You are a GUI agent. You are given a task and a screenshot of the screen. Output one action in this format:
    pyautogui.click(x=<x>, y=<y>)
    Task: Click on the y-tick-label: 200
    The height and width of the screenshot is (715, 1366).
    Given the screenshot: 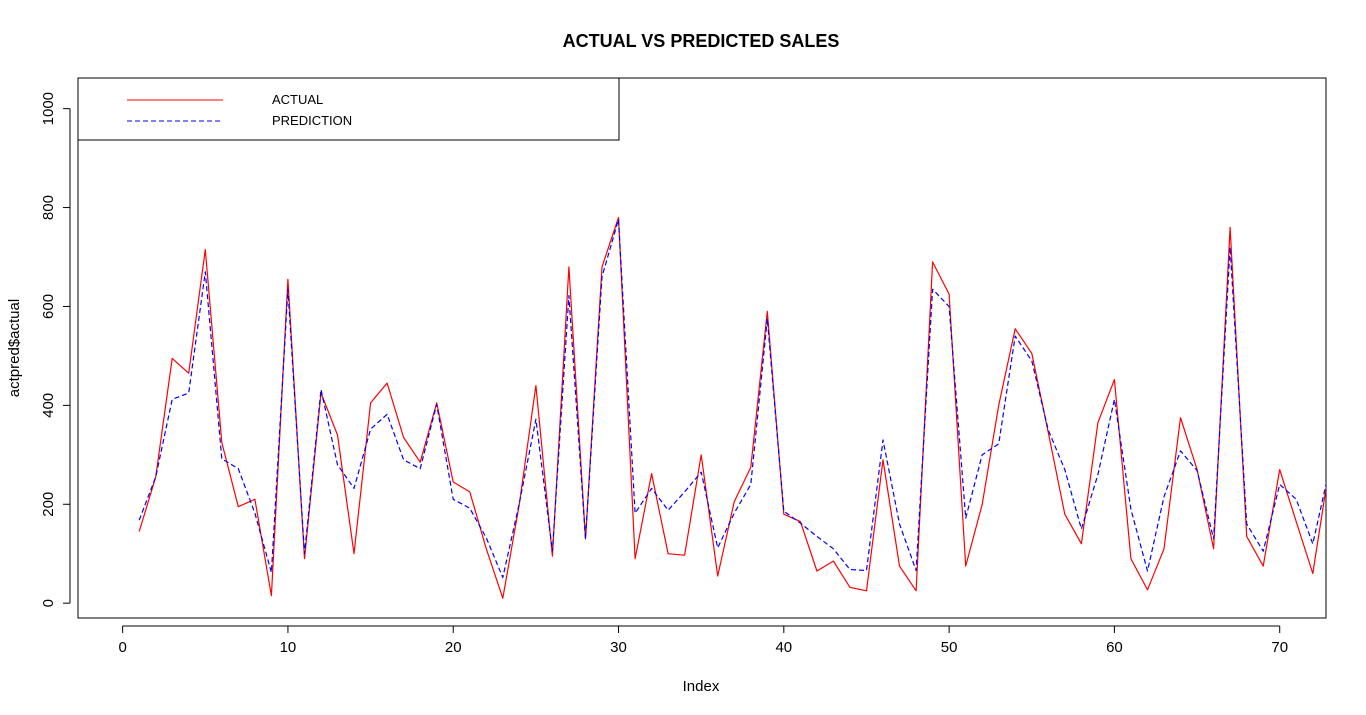 What is the action you would take?
    pyautogui.click(x=48, y=504)
    